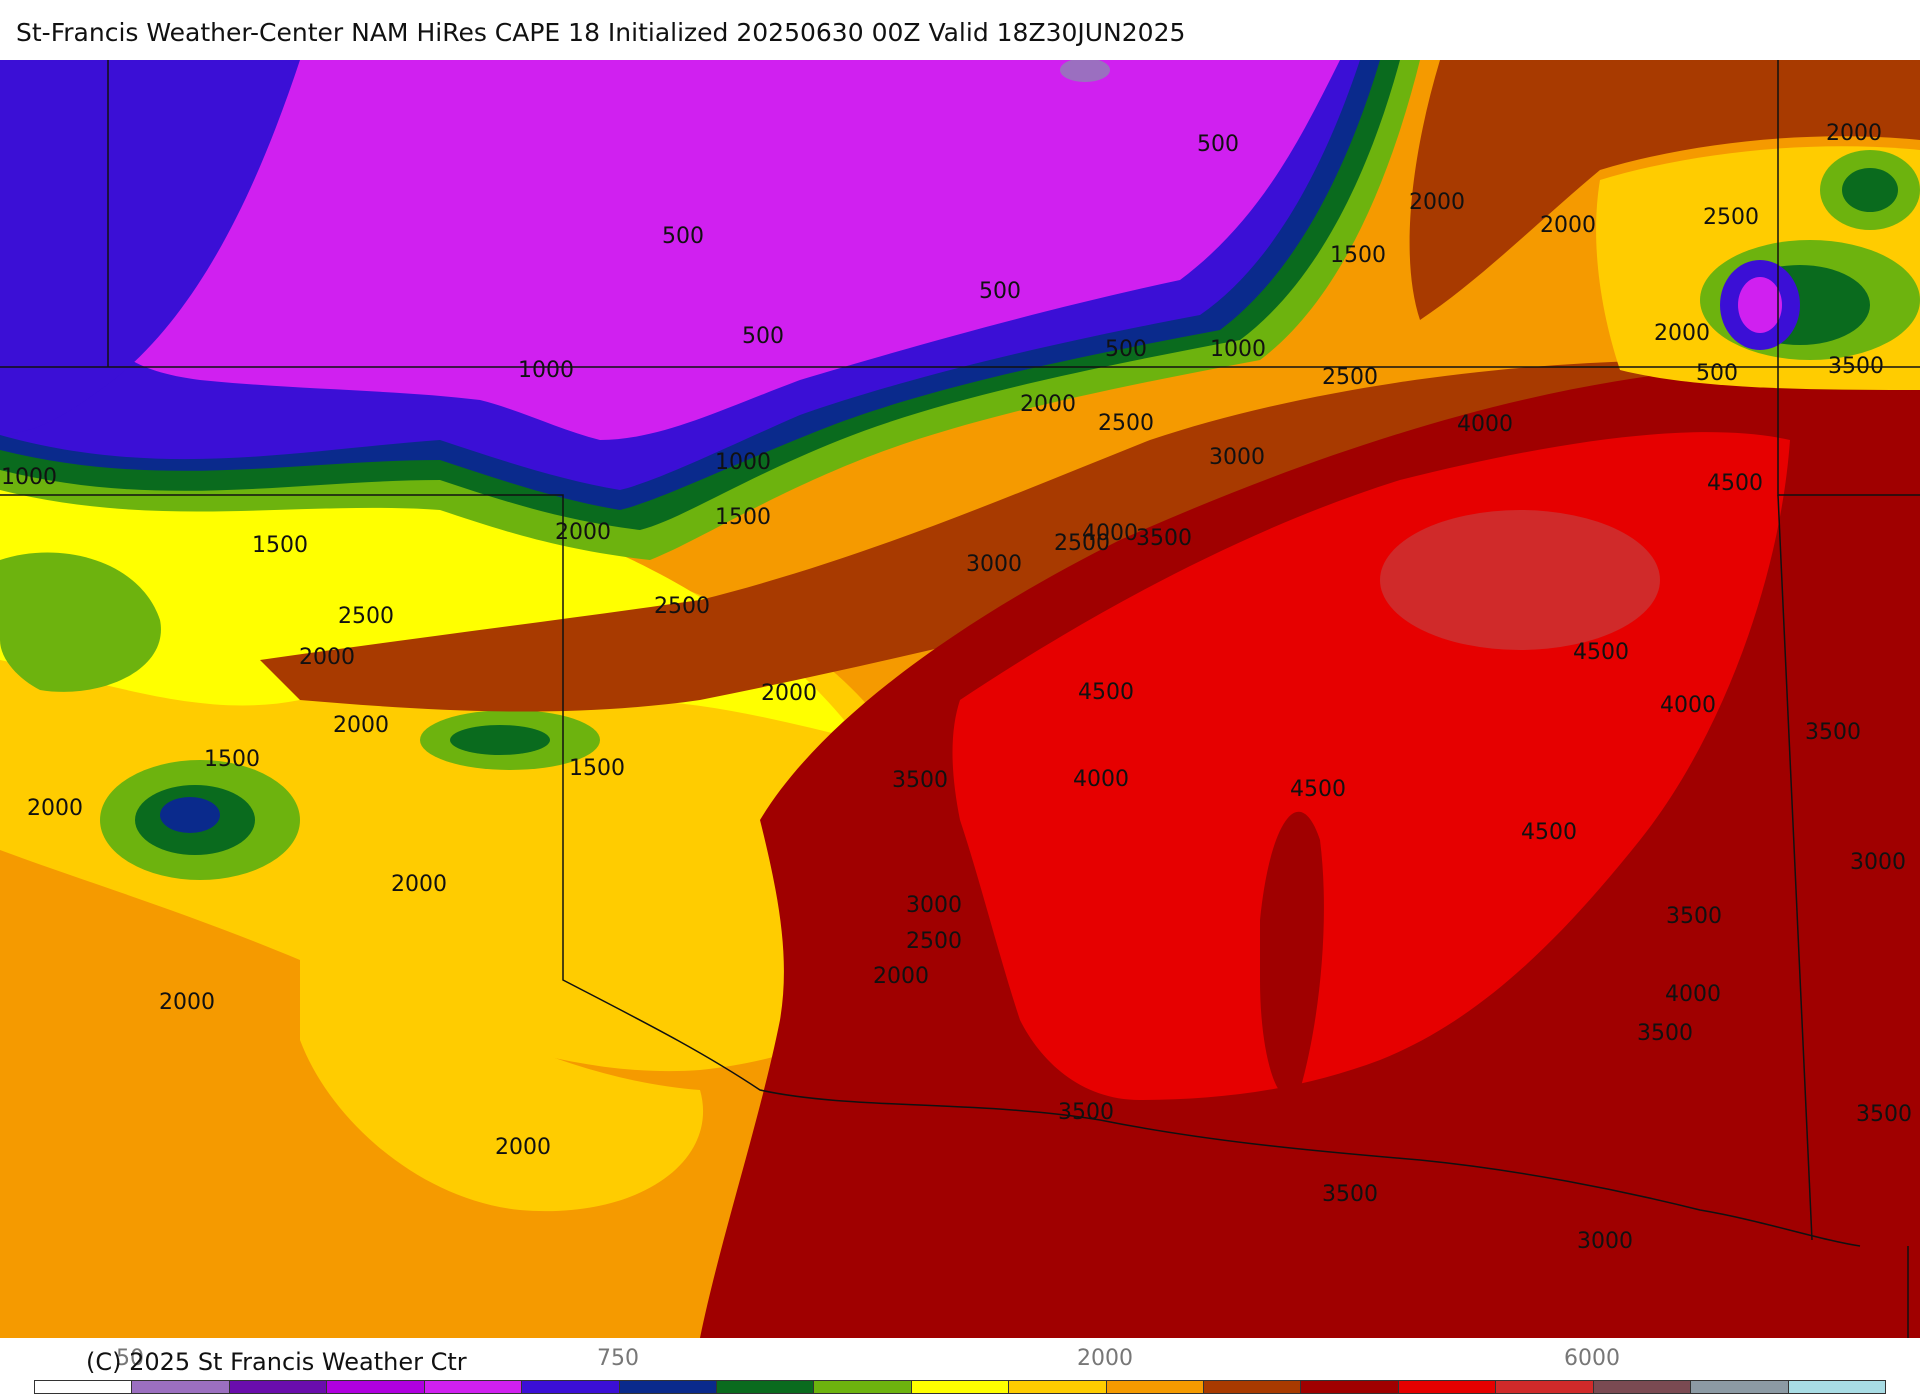 Image resolution: width=1920 pixels, height=1400 pixels. Describe the element at coordinates (150, 246) in the screenshot. I see `field-purple-streak` at that location.